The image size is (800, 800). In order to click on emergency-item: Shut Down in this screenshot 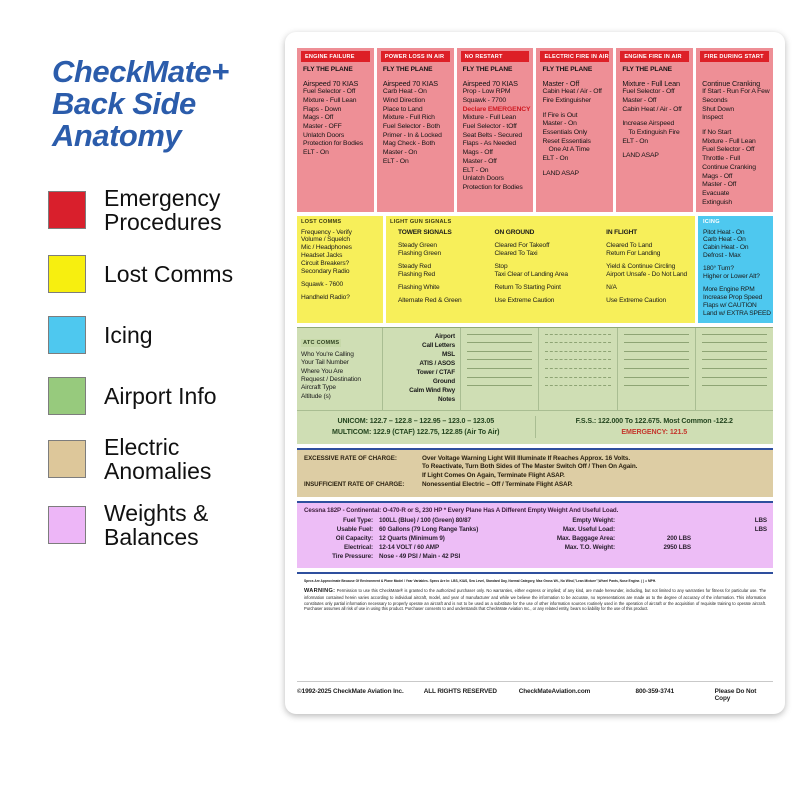, I will do `click(718, 109)`.